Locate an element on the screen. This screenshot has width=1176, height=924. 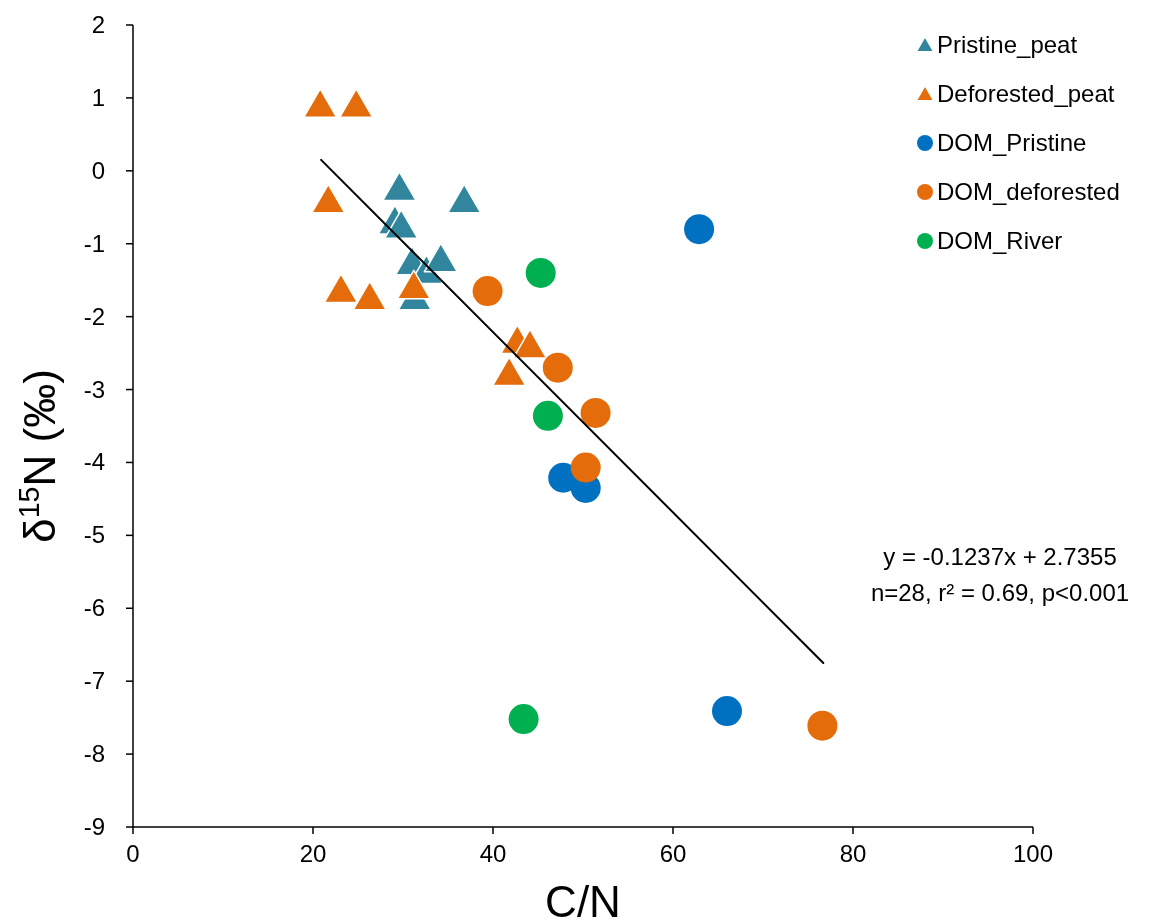
y-tick-label: 0 is located at coordinates (98, 170).